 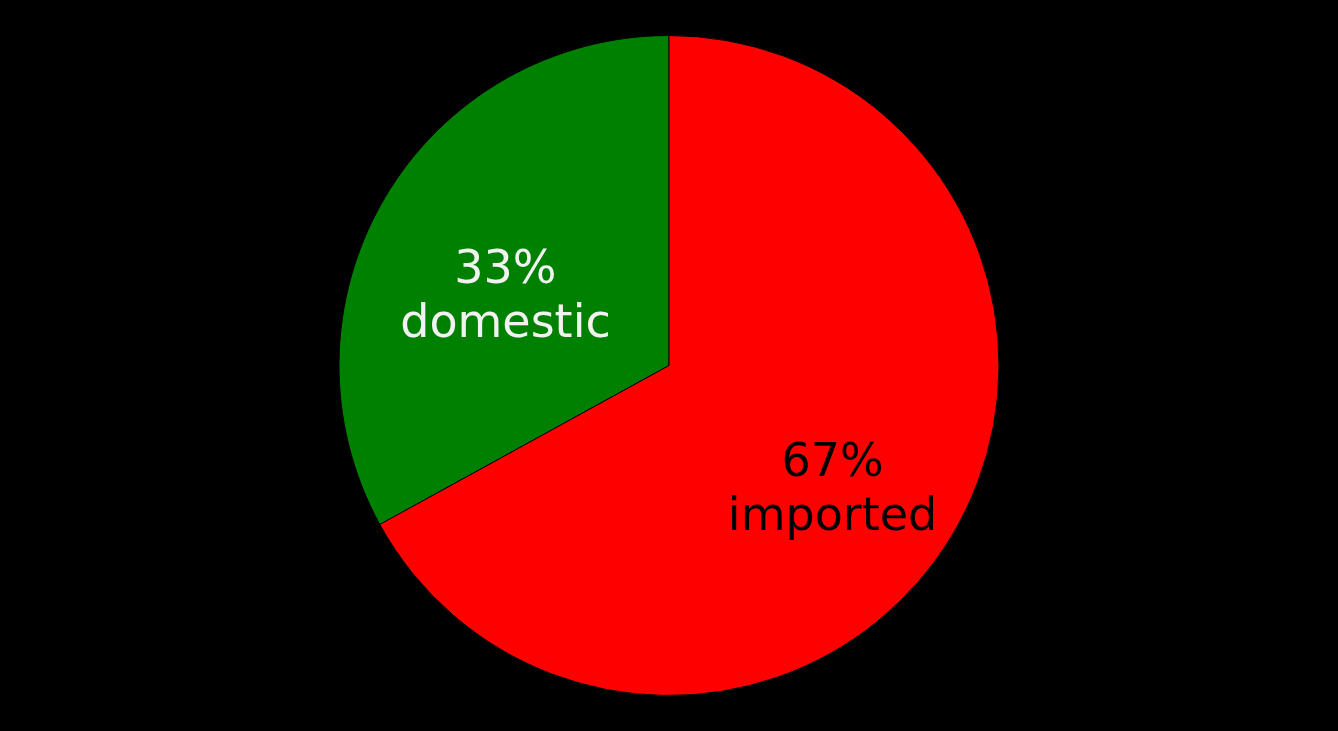 I want to click on data-label: 33%, so click(x=505, y=266).